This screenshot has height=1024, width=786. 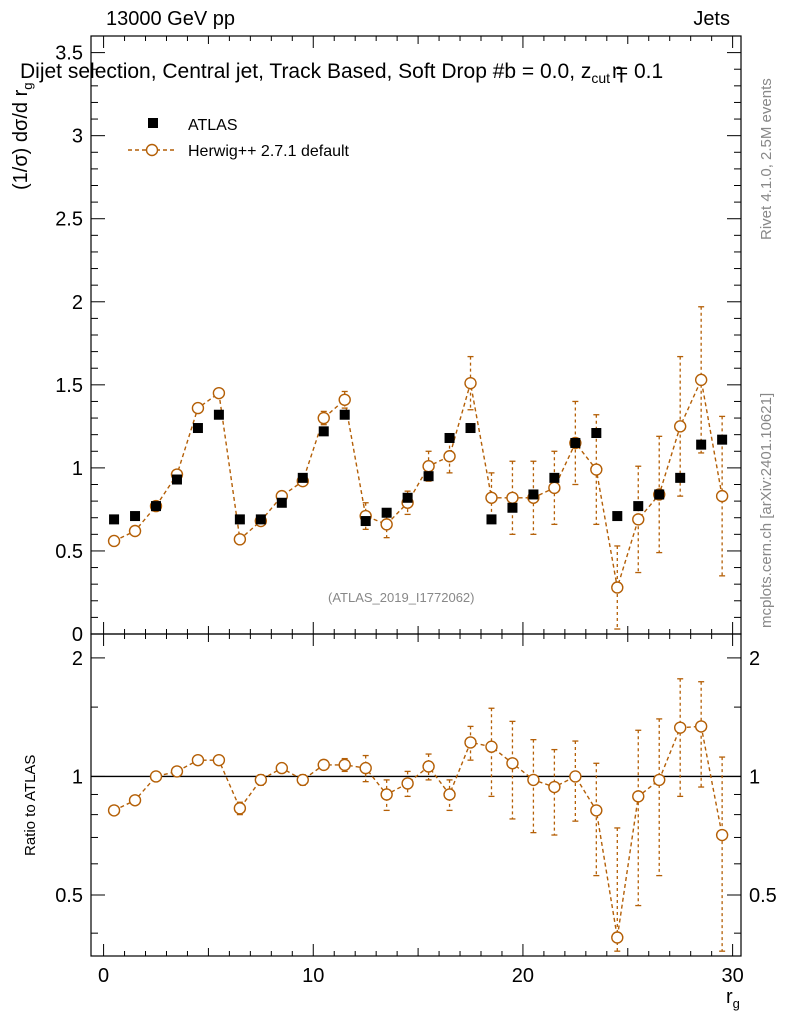 I want to click on legend-atlas-label: ATLAS, so click(x=213, y=125).